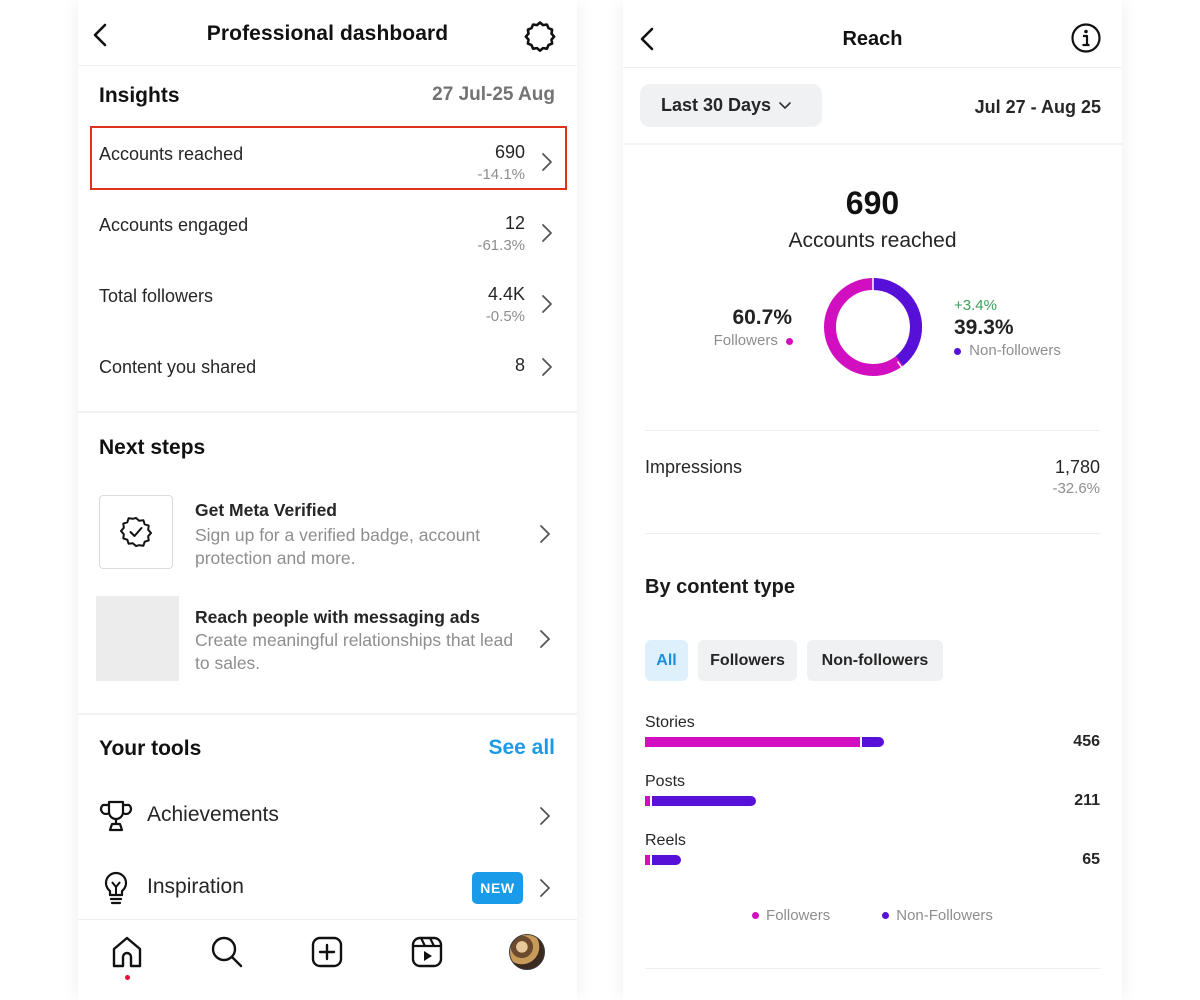 The height and width of the screenshot is (1000, 1200). Describe the element at coordinates (872, 240) in the screenshot. I see `accounts-reached-label: Accounts reached` at that location.